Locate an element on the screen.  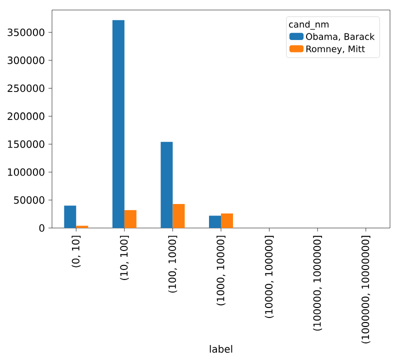
x-tick-label: (10000, 100000] is located at coordinates (269, 277).